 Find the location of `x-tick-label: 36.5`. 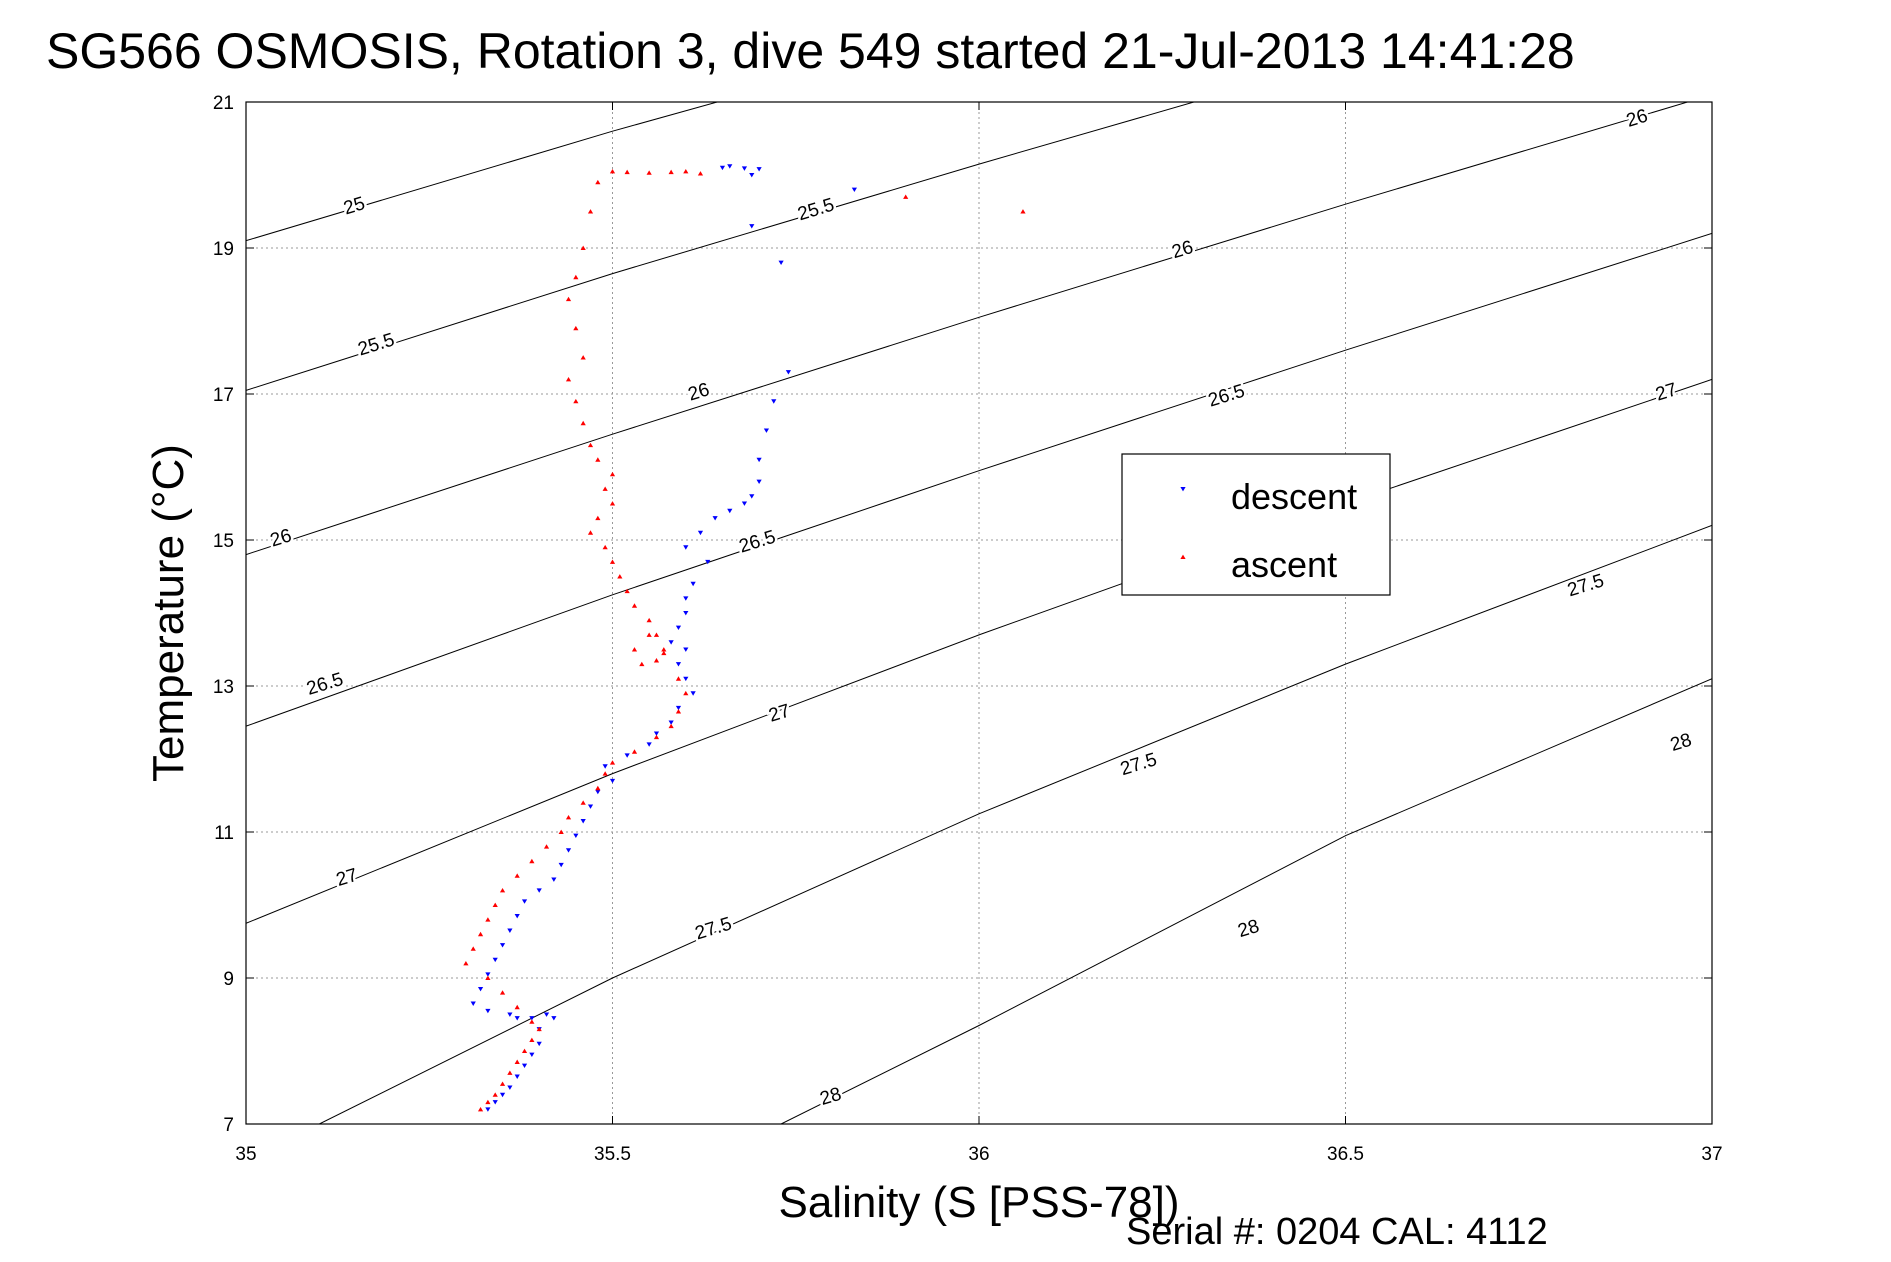

x-tick-label: 36.5 is located at coordinates (1345, 1154).